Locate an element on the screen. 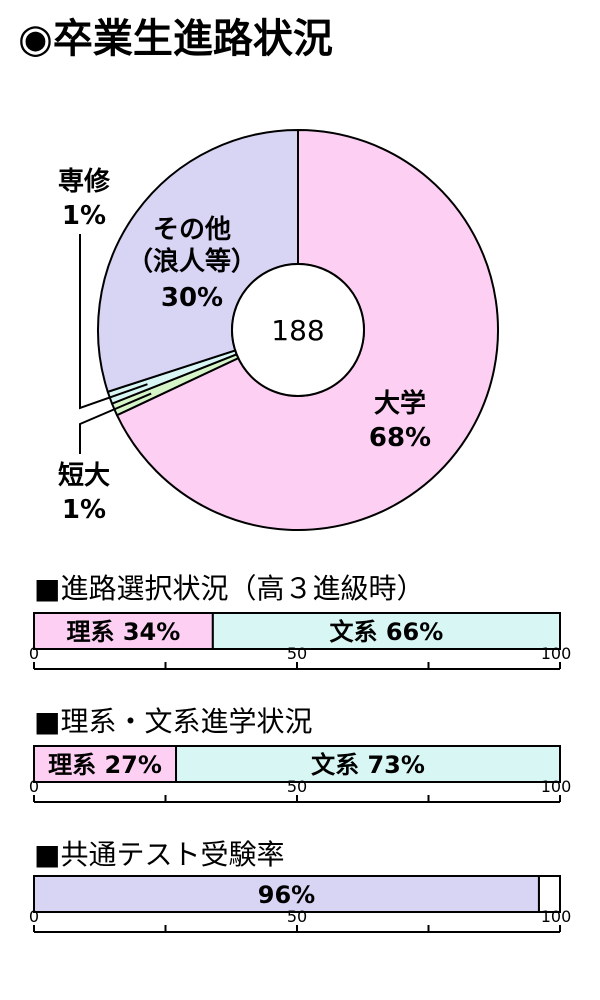 This screenshot has height=1000, width=600. pie-label-tandai-name: 短大 is located at coordinates (84, 476).